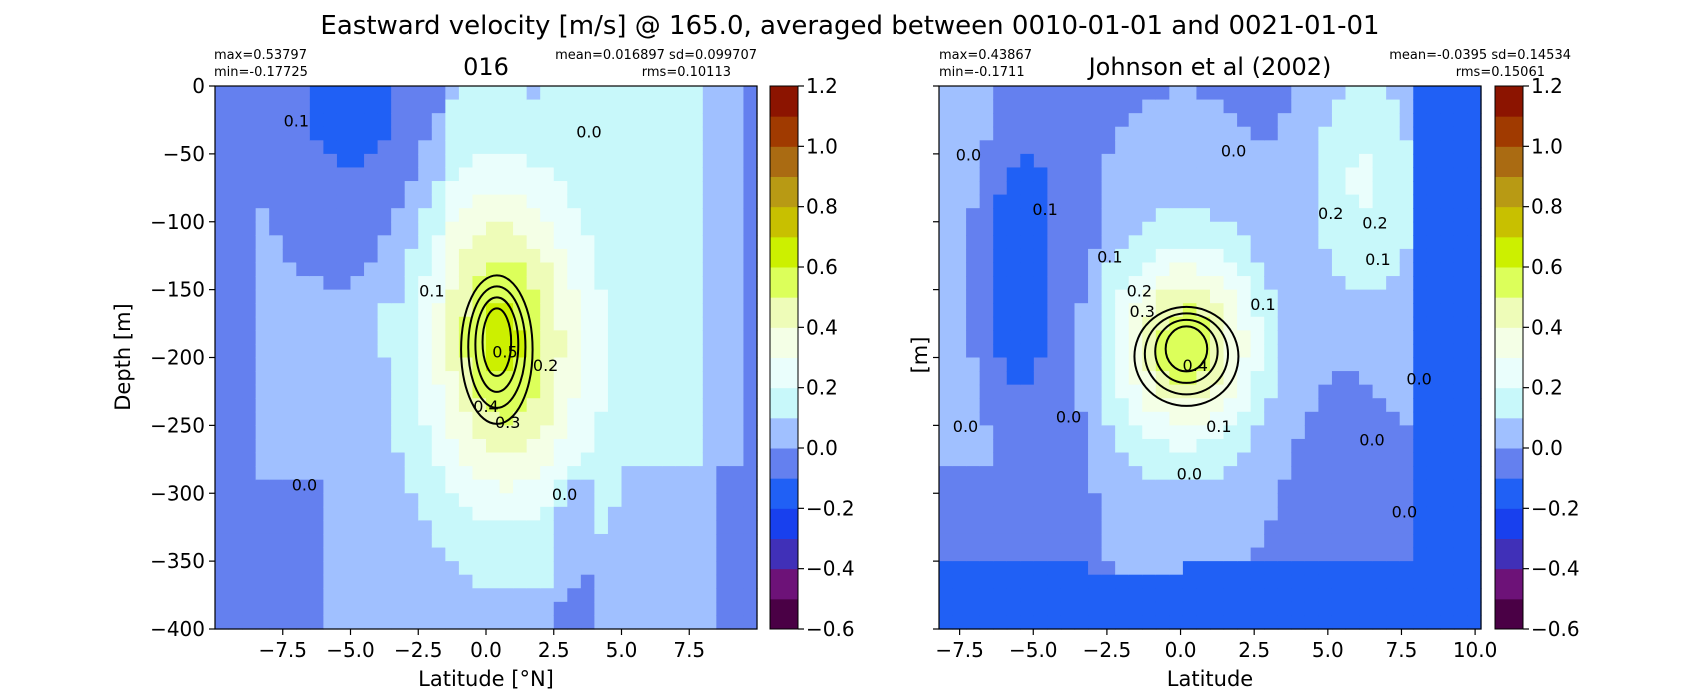  What do you see at coordinates (1547, 388) in the screenshot?
I see `colorbar-tick-label: 0.2` at bounding box center [1547, 388].